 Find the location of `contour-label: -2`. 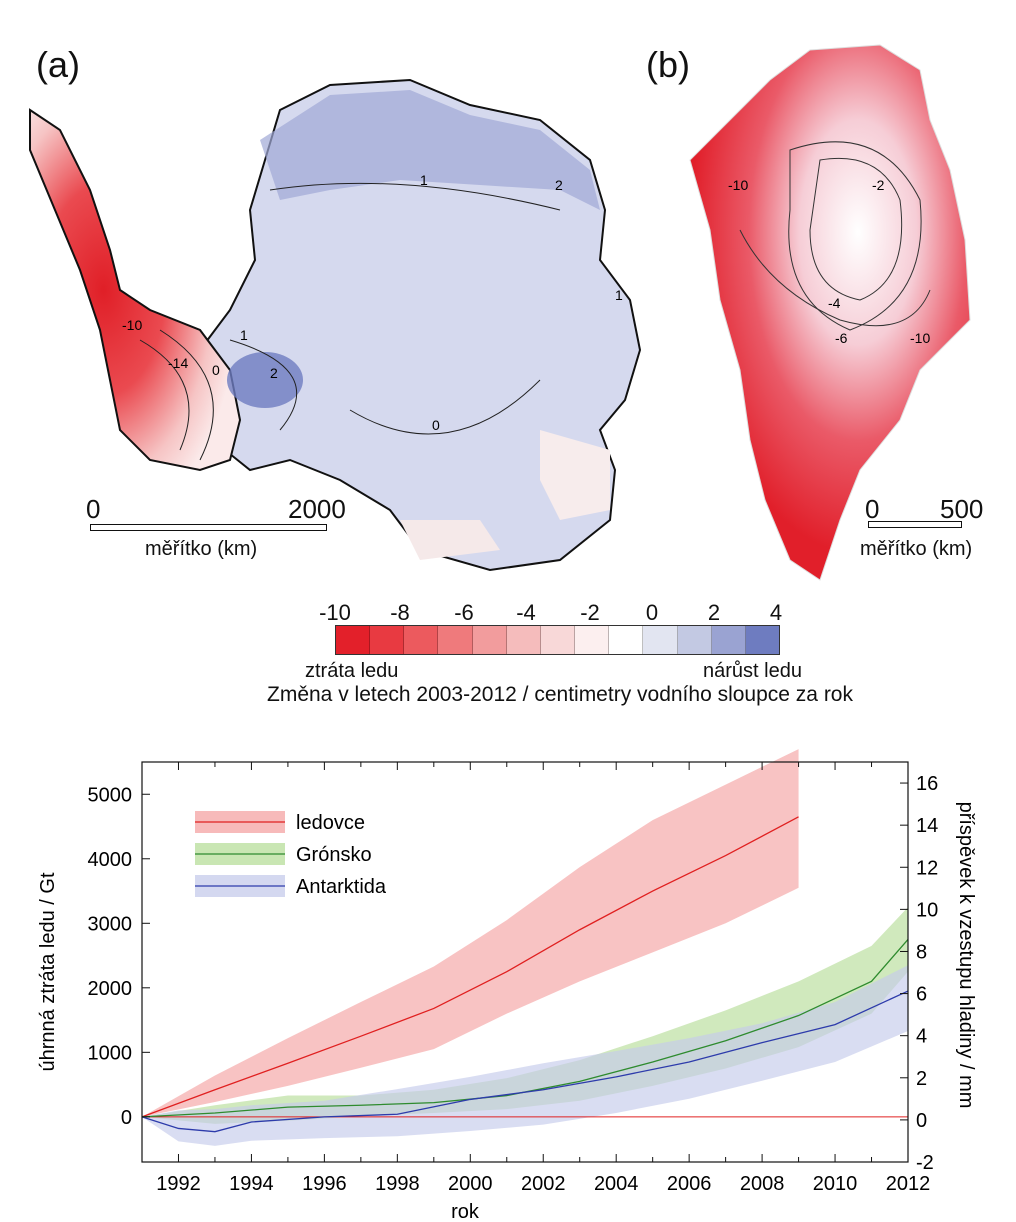

contour-label: -2 is located at coordinates (878, 185).